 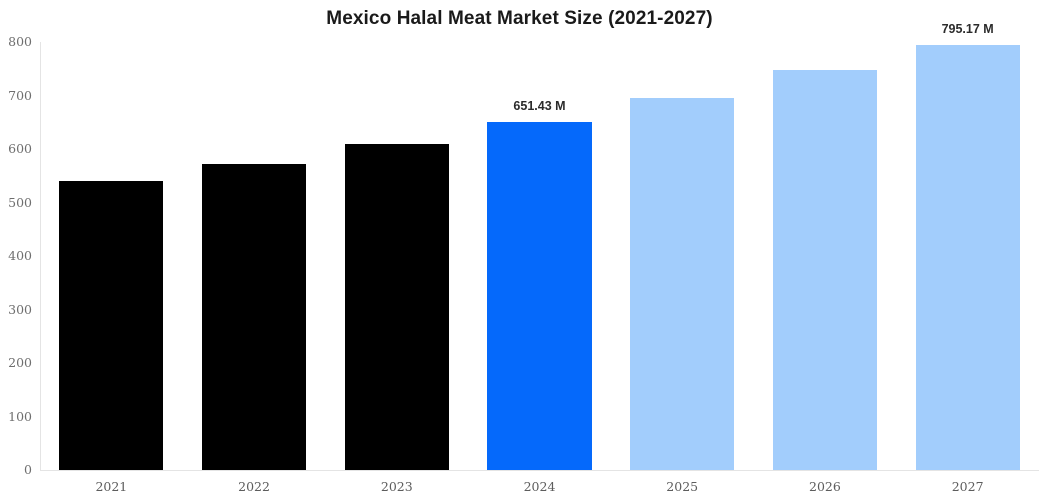 I want to click on y-axis-tick-label: 300, so click(x=20, y=309).